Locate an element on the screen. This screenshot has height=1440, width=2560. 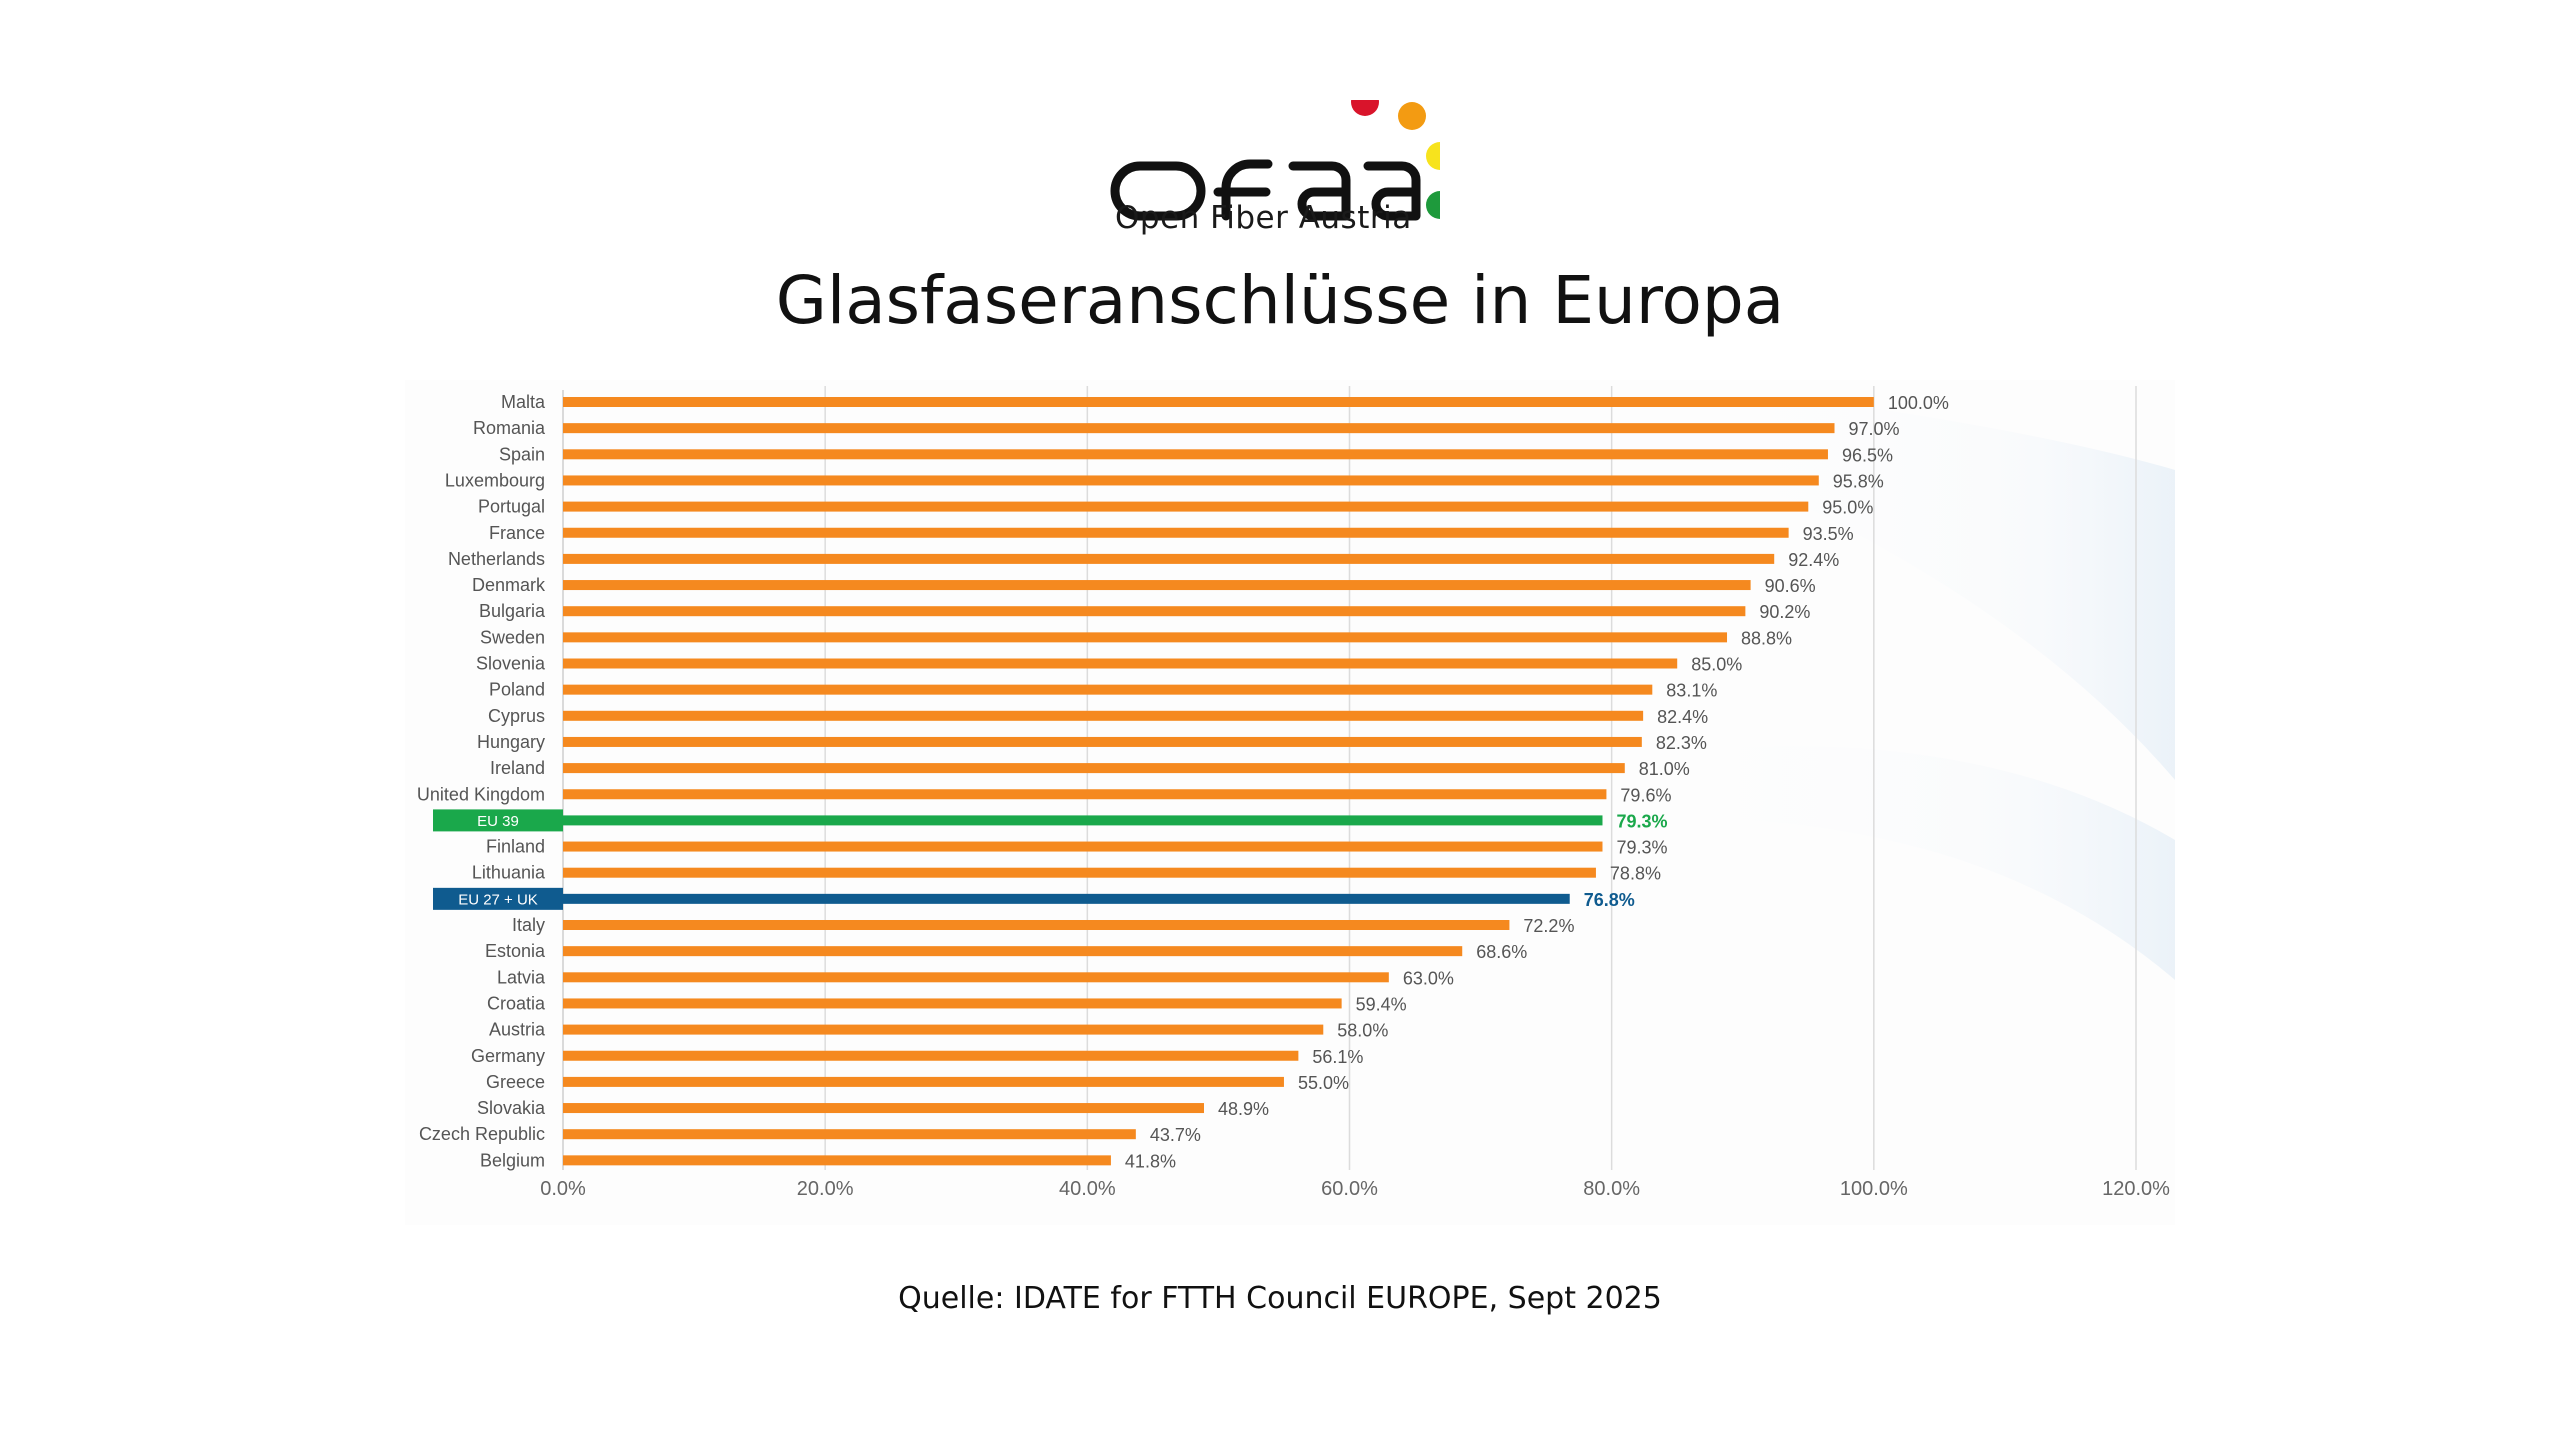
logo-dot-green is located at coordinates (1433, 205).